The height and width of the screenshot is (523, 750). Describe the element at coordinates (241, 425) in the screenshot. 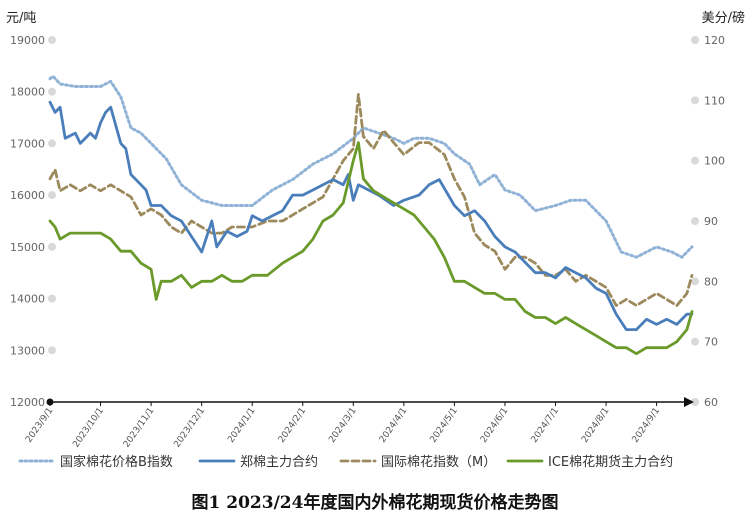

I see `x-tick-label: 2024/1/1` at that location.